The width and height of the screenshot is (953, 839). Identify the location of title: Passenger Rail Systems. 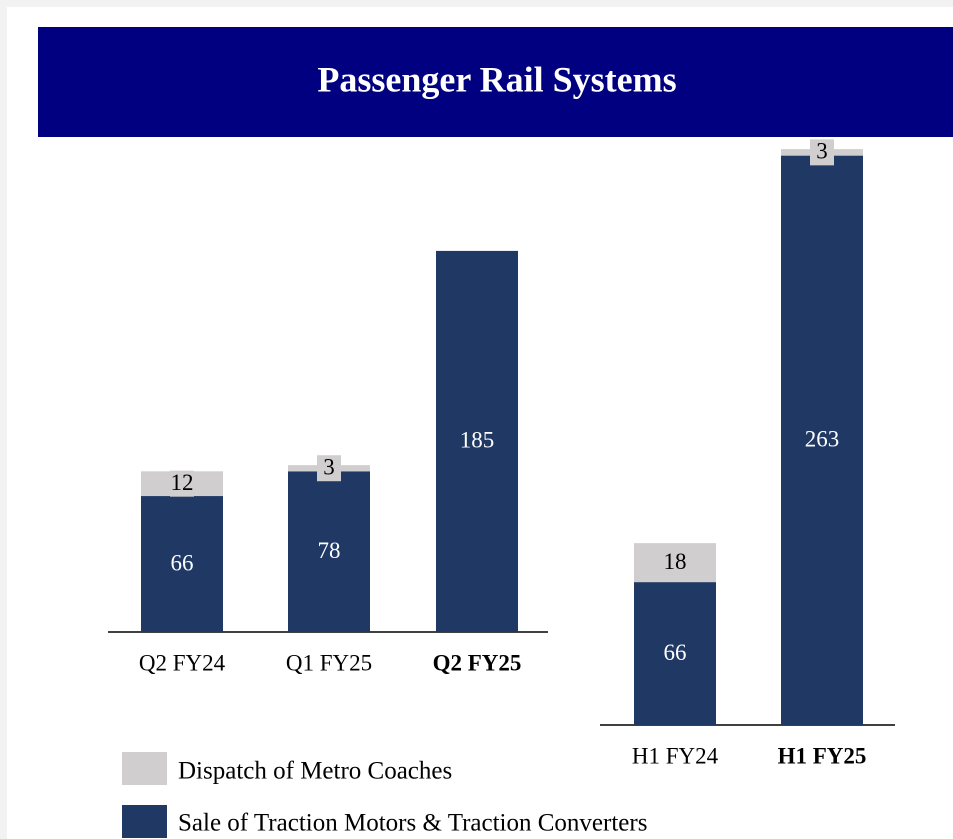
(496, 79).